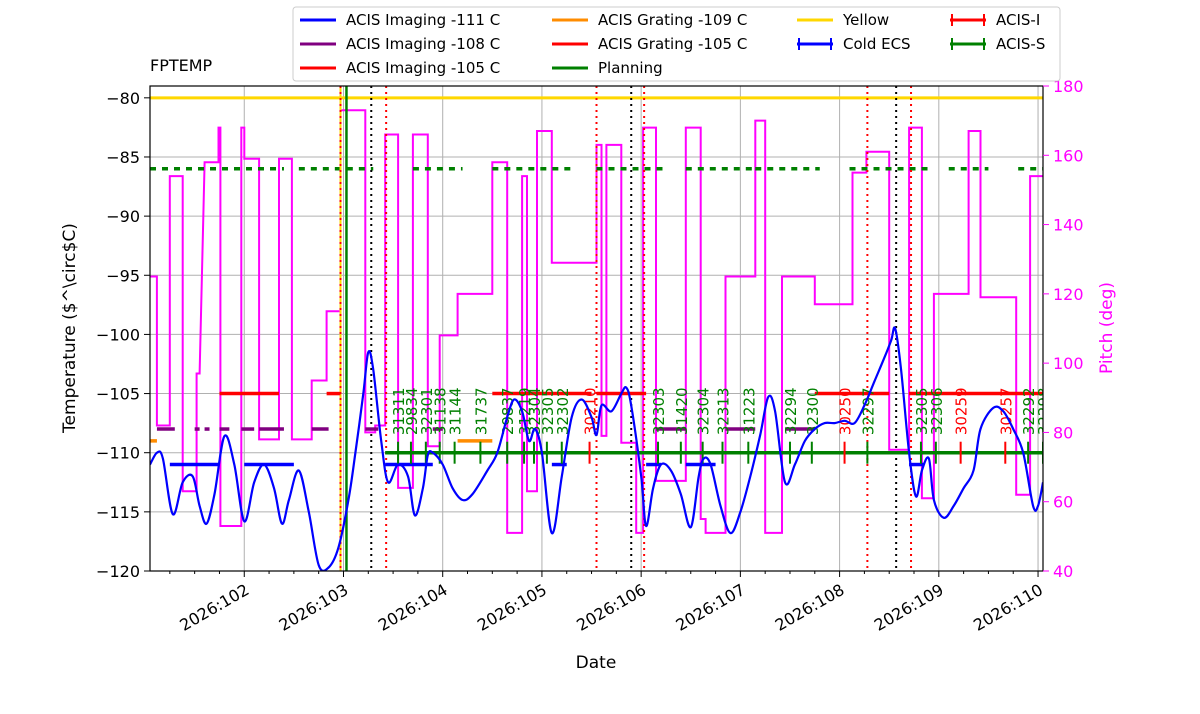 The height and width of the screenshot is (714, 1200). What do you see at coordinates (791, 411) in the screenshot?
I see `obsid-label: 32294` at bounding box center [791, 411].